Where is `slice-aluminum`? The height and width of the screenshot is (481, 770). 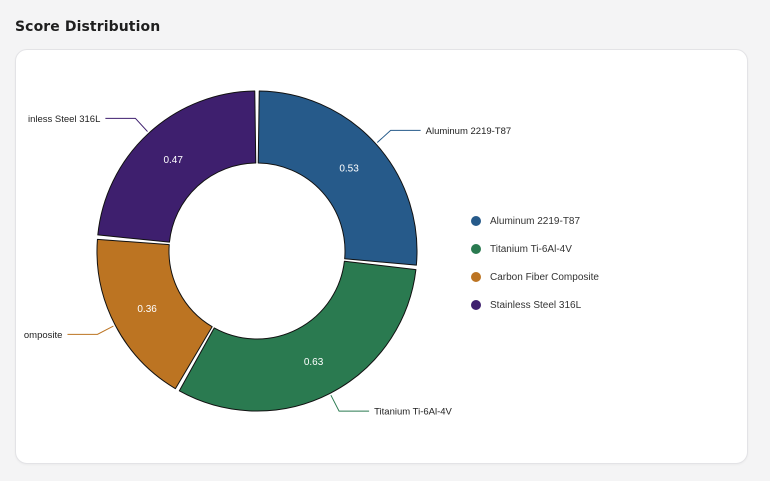
slice-aluminum is located at coordinates (337, 178).